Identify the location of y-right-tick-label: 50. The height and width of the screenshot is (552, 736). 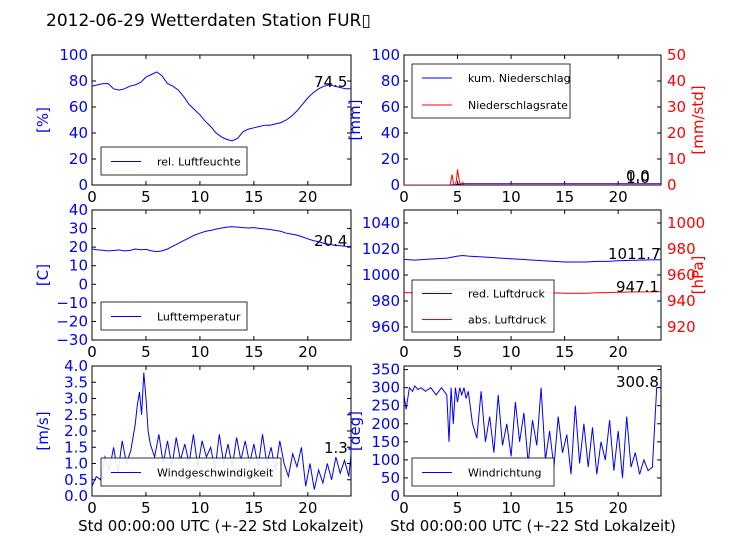
(676, 55).